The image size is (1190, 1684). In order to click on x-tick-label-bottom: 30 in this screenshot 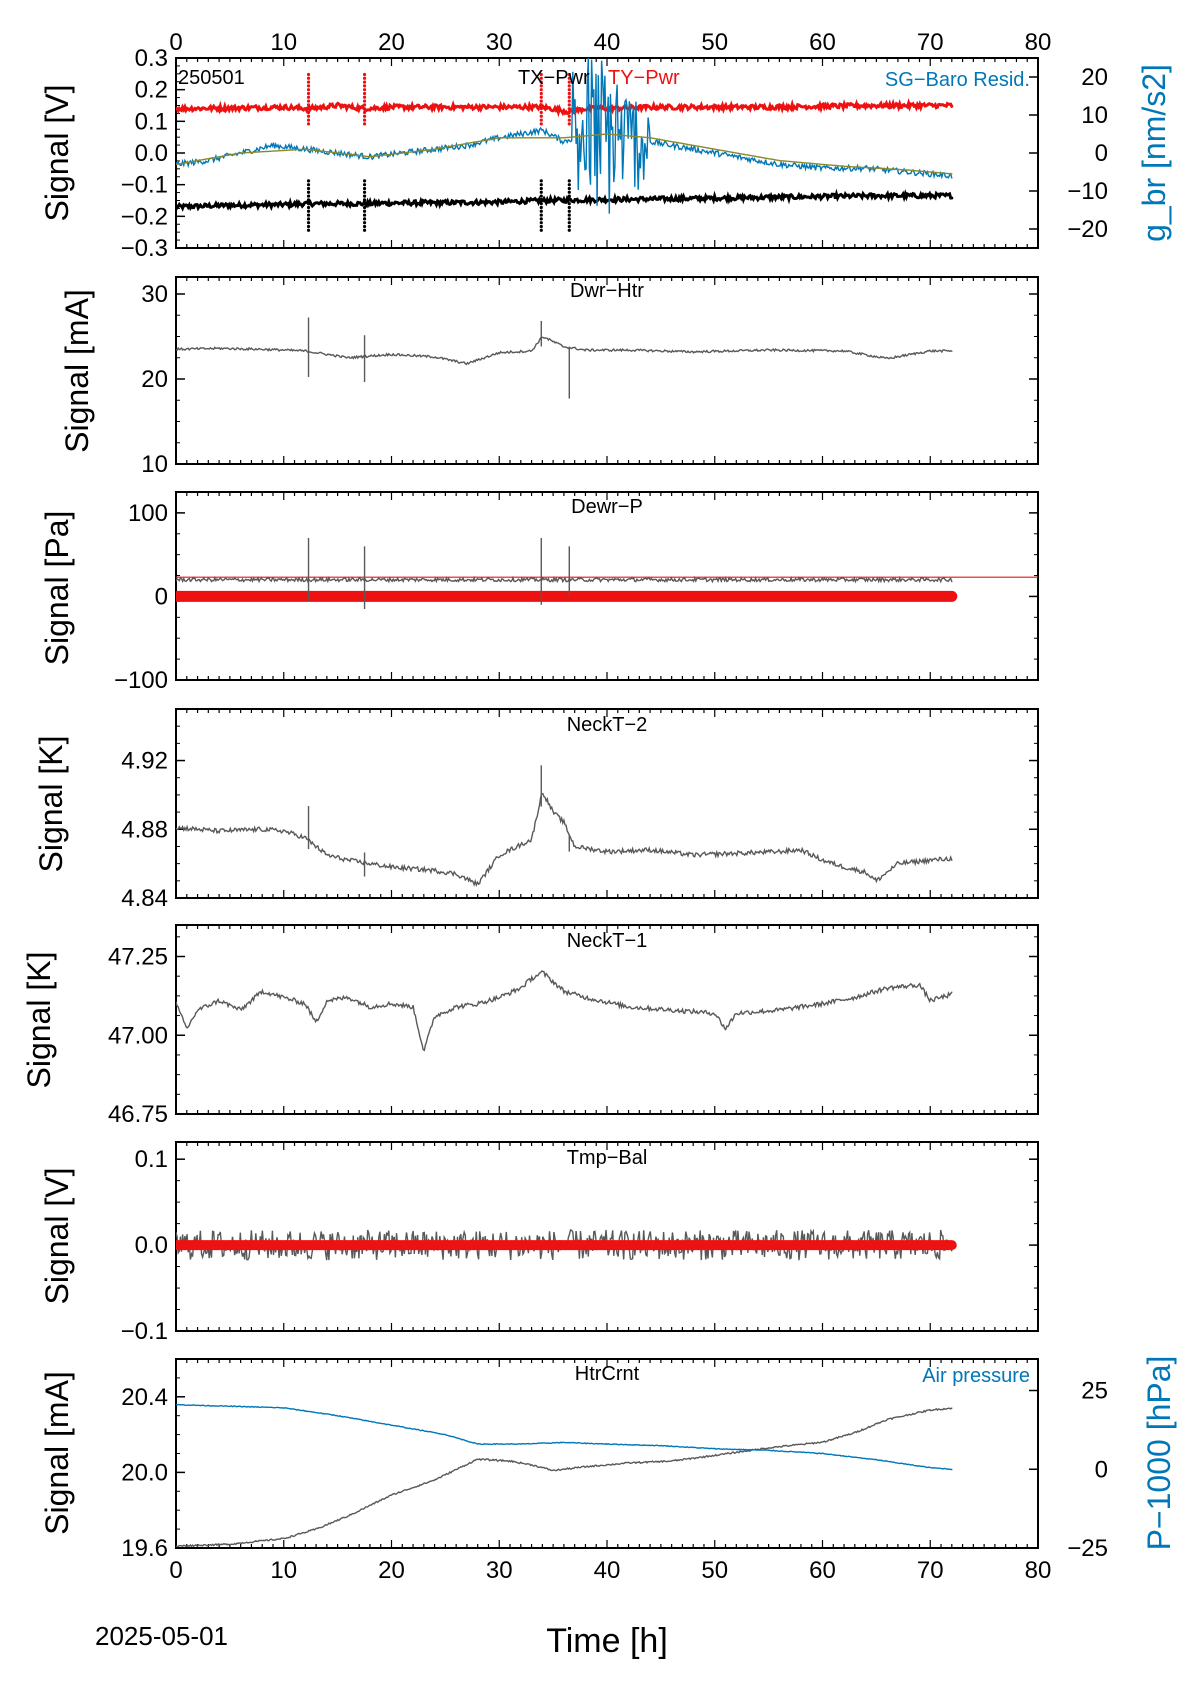, I will do `click(499, 1570)`.